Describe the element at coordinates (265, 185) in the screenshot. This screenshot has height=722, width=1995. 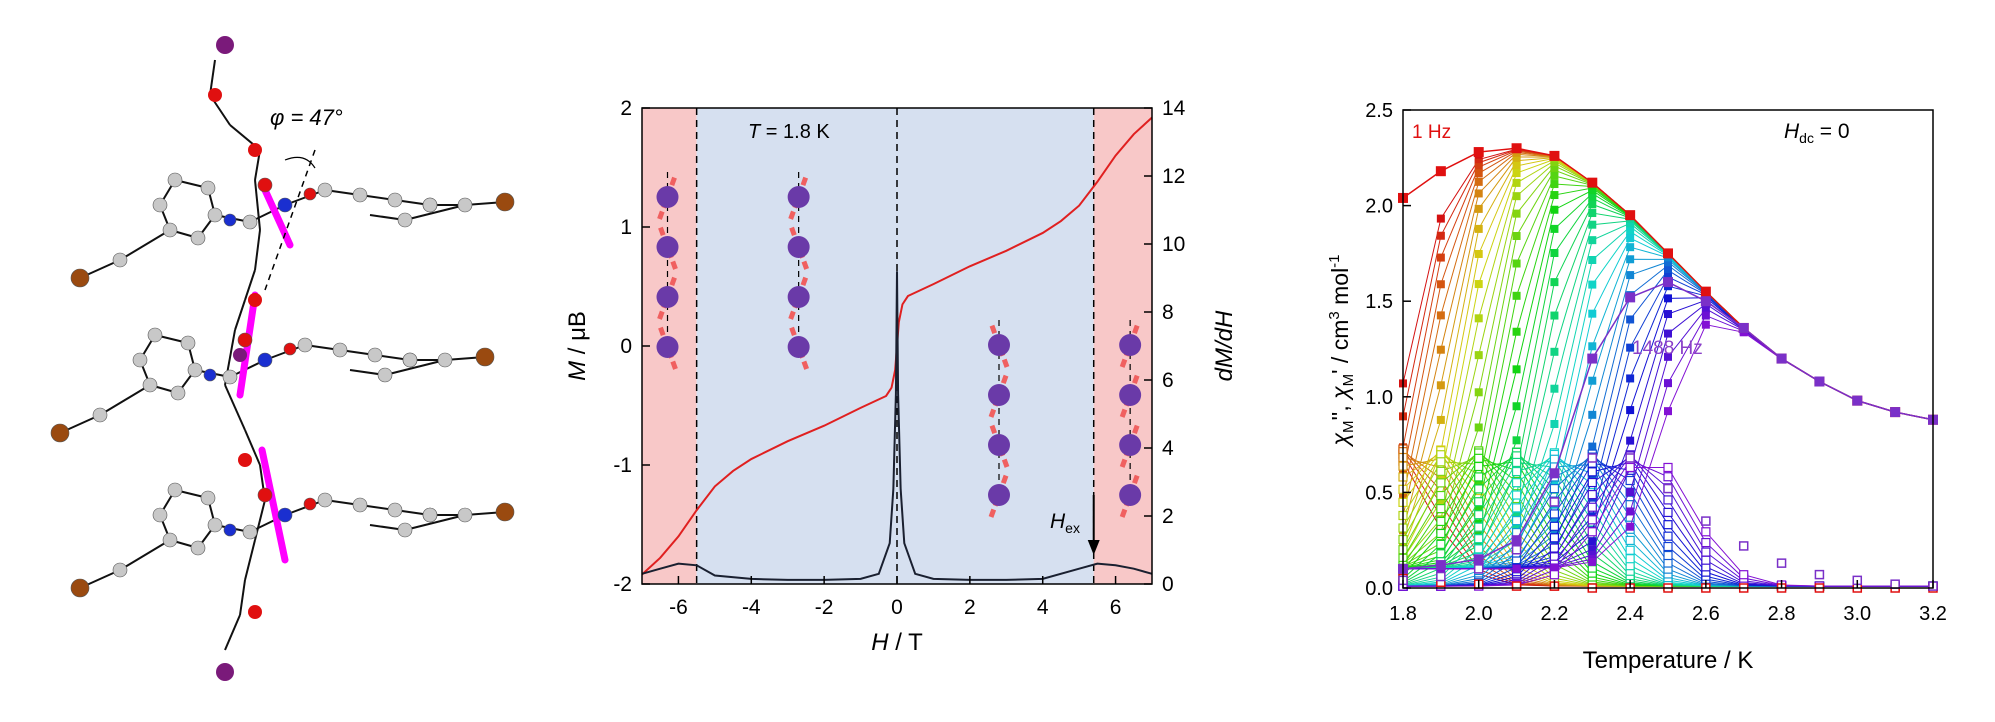
I see `oxygen-atom` at that location.